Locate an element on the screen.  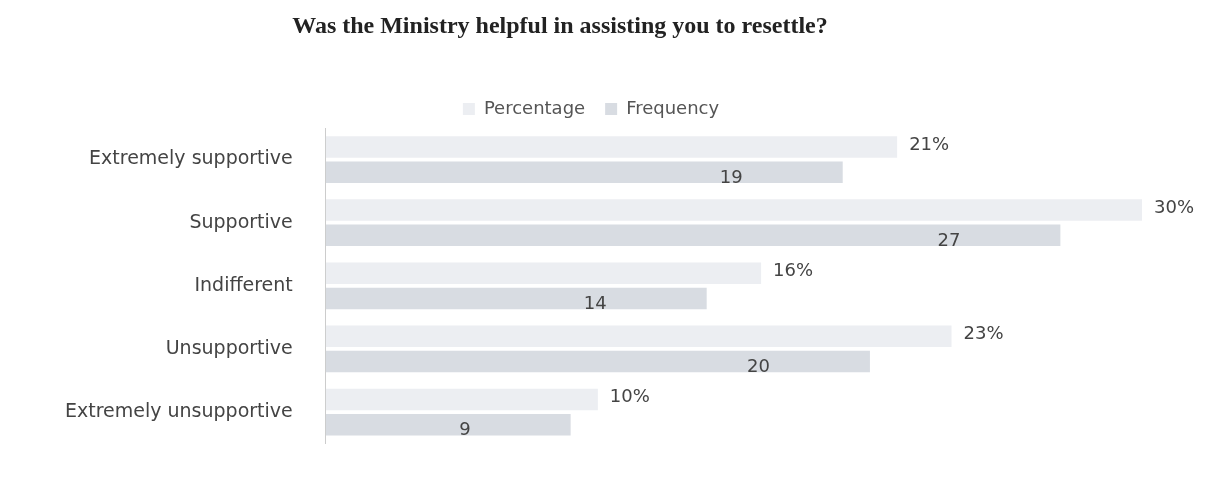
data-label: 30% is located at coordinates (1174, 206).